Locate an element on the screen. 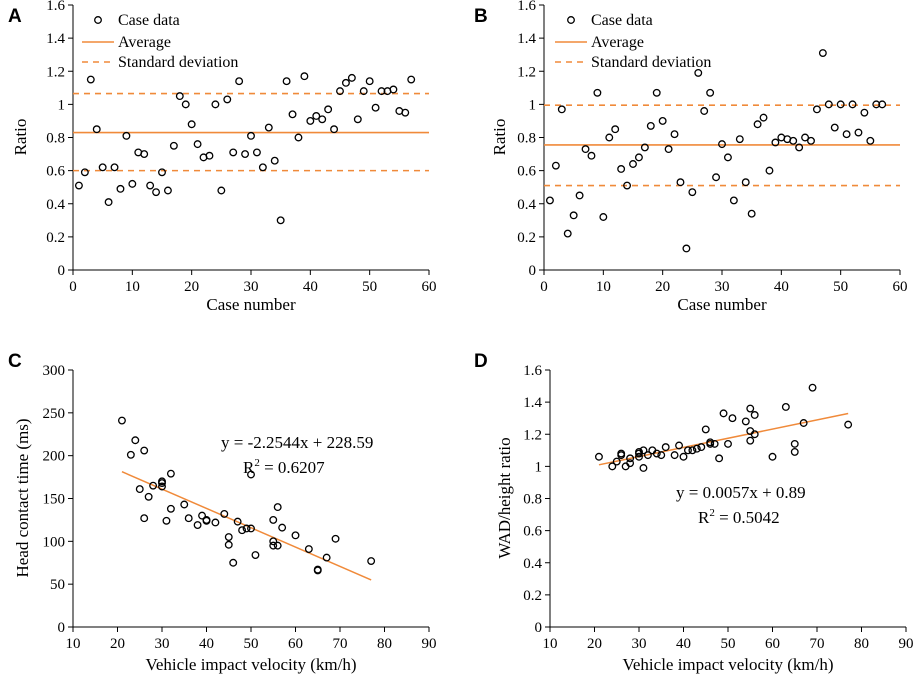 The height and width of the screenshot is (679, 913). y-axis-title: Ratio is located at coordinates (20, 137).